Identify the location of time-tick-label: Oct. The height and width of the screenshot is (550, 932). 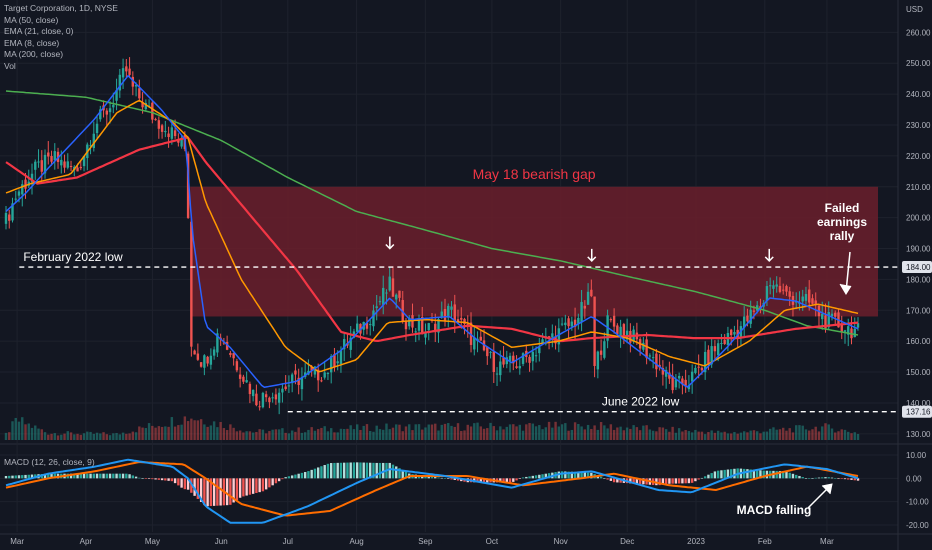
(492, 541).